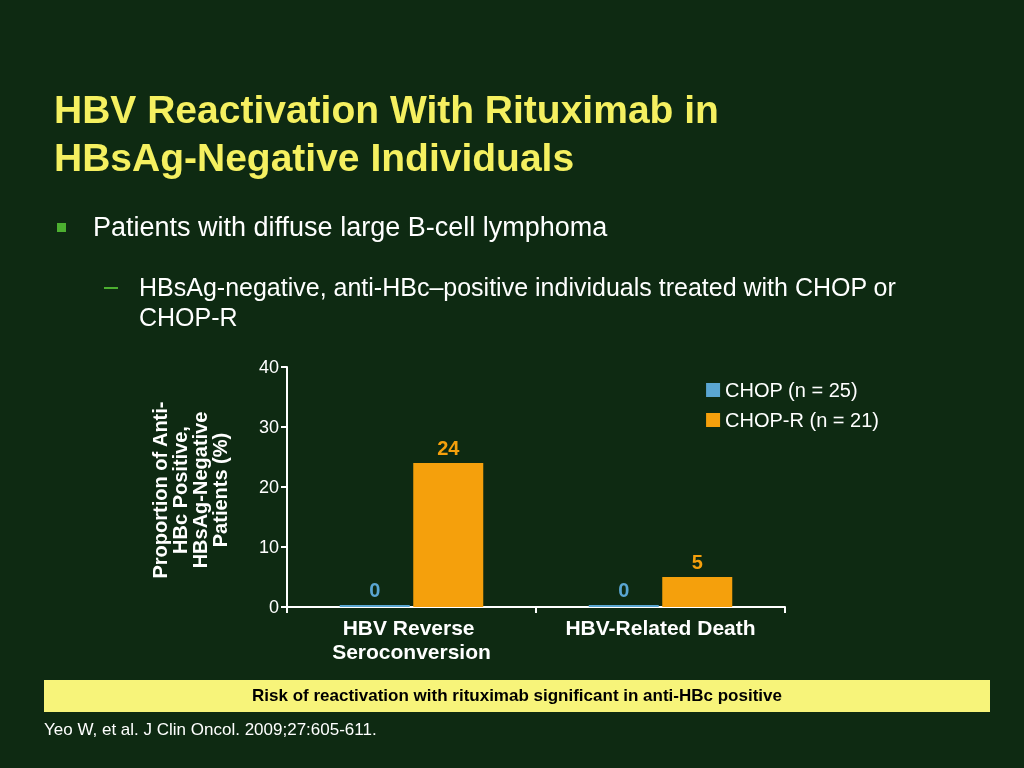  What do you see at coordinates (190, 490) in the screenshot?
I see `y-axis-title: Proportion of Anti-HBc Positive, HBsAg-Negative Patients (%)` at bounding box center [190, 490].